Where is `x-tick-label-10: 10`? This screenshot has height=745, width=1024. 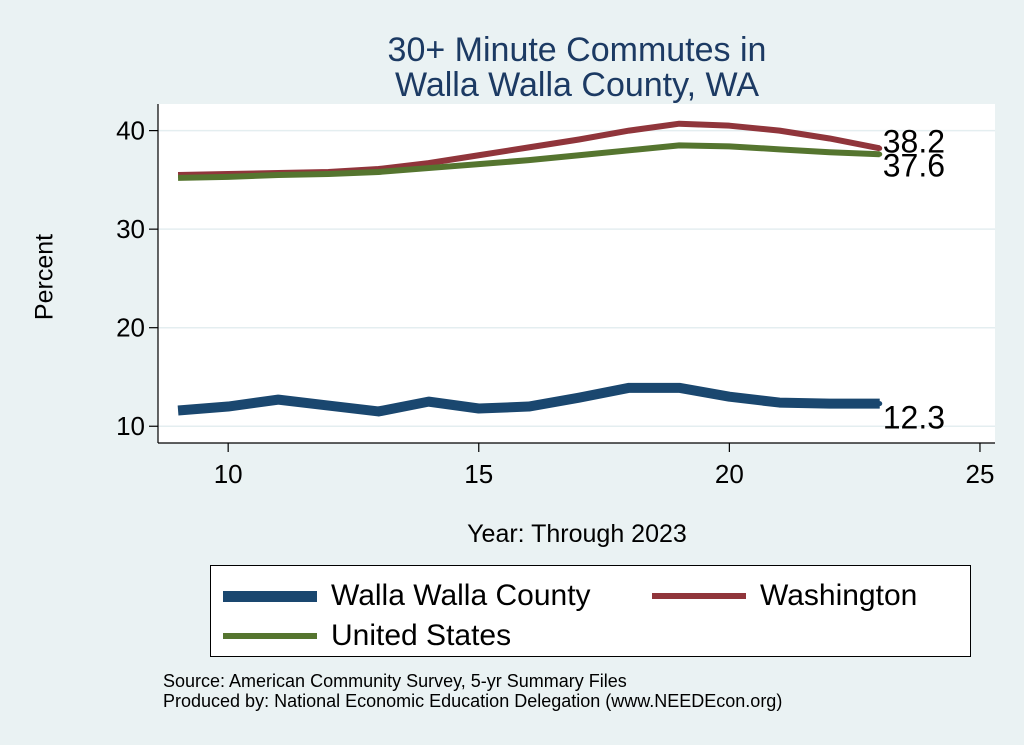
x-tick-label-10: 10 is located at coordinates (228, 474).